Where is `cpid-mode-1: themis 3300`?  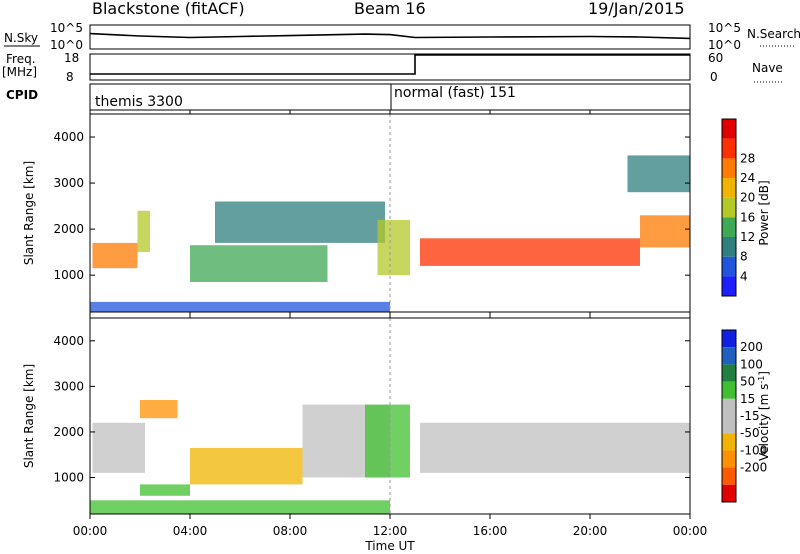
cpid-mode-1: themis 3300 is located at coordinates (139, 102).